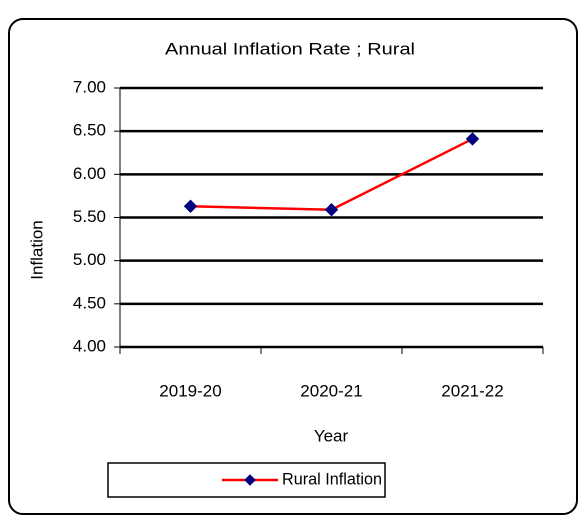  Describe the element at coordinates (190, 390) in the screenshot. I see `x-tick-label: 2019-20` at that location.